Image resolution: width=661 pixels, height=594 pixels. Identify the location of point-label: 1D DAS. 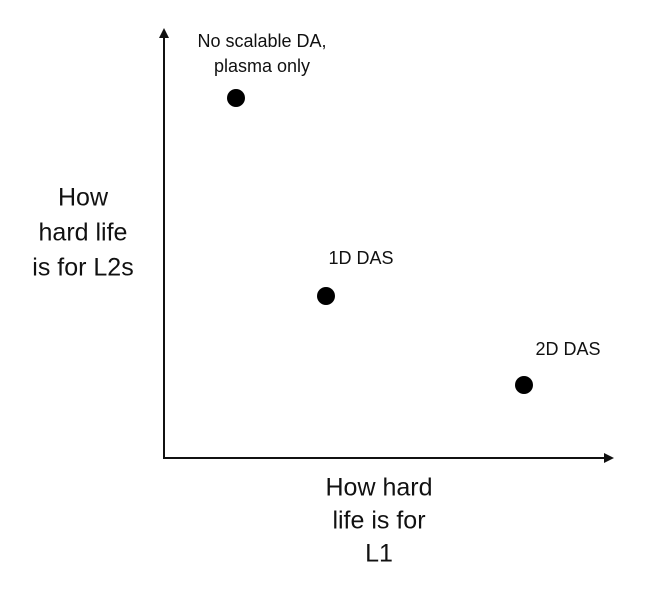
(360, 258).